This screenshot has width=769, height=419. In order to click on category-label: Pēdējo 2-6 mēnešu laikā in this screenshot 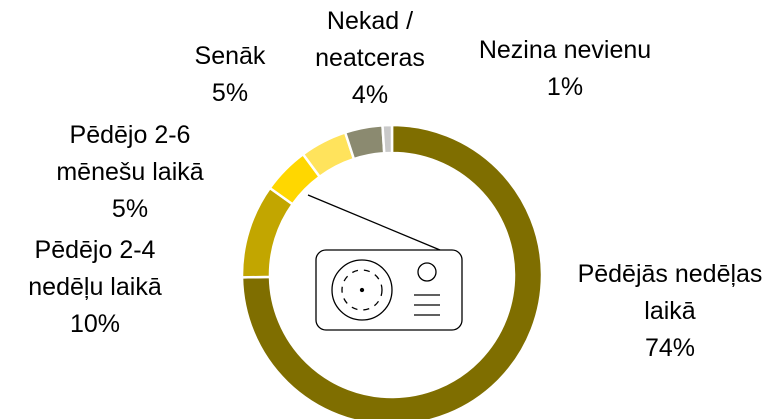, I will do `click(130, 153)`.